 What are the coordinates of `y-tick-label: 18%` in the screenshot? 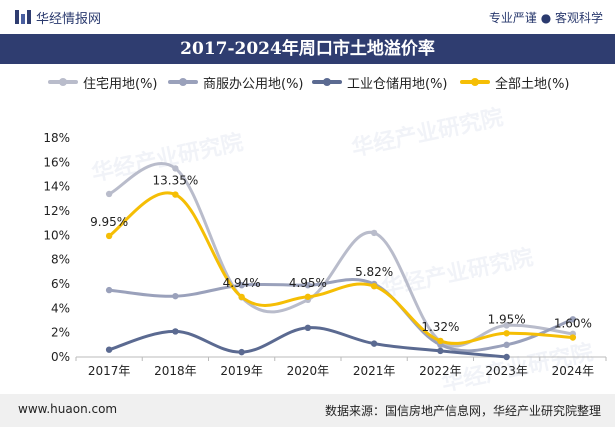 It's located at (56, 138).